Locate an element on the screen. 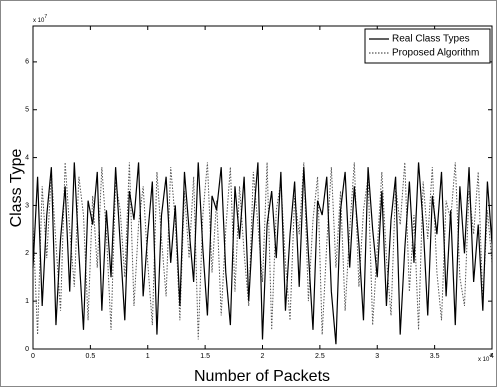  x-tick-label: 3.5 is located at coordinates (435, 356).